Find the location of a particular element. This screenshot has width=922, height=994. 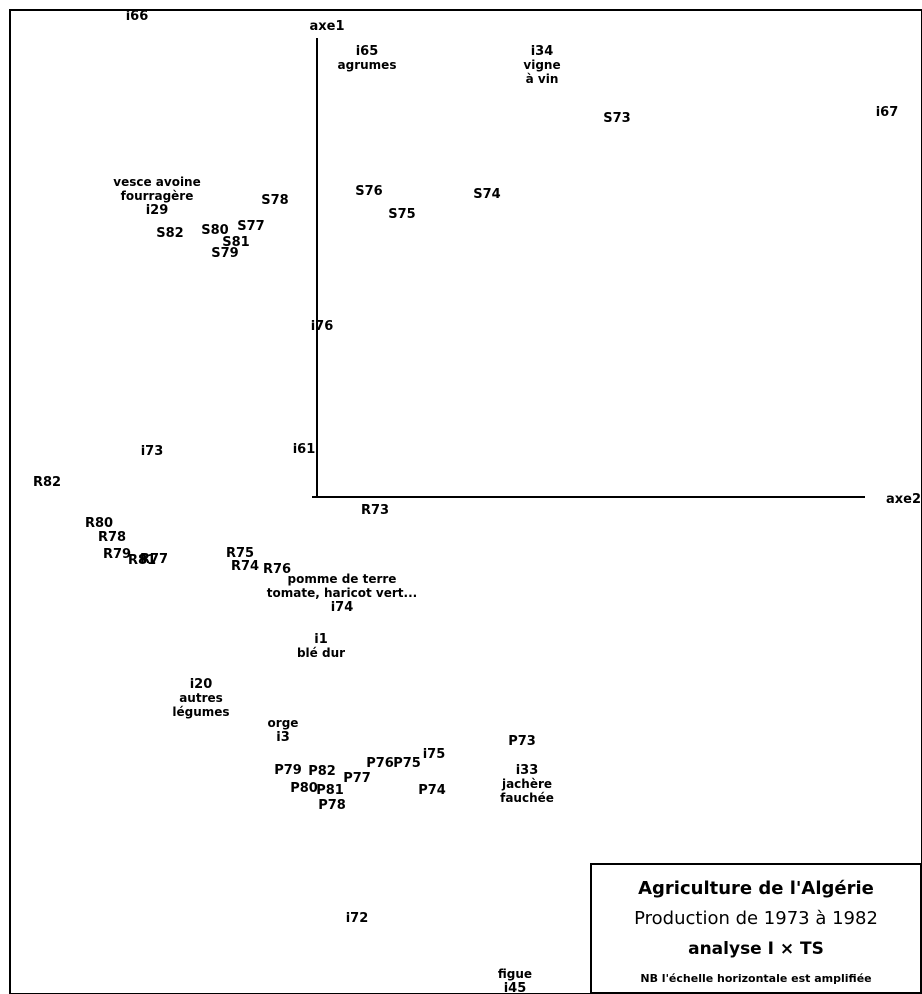

legend-box is located at coordinates (756, 928).